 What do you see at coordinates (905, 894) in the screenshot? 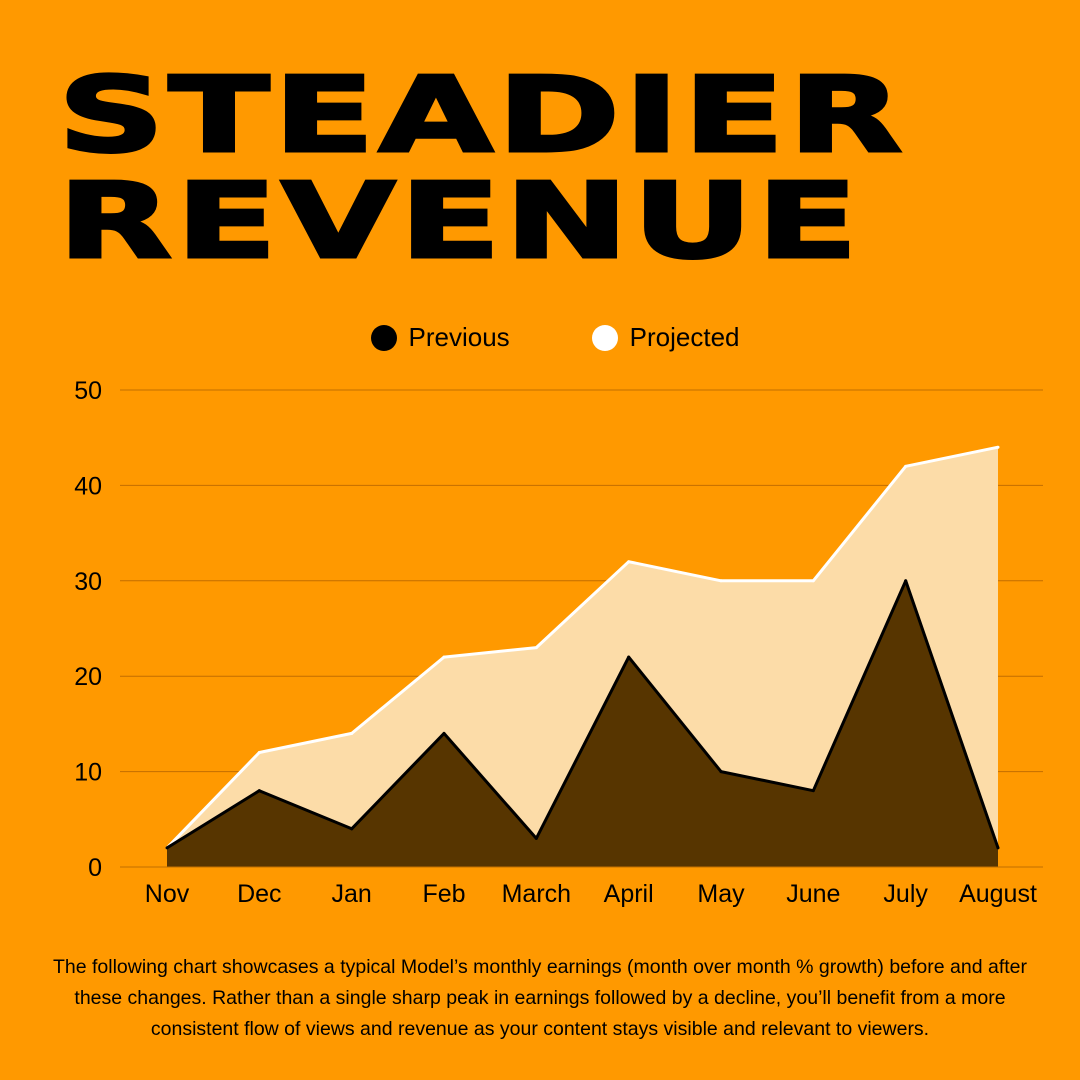
I see `x-tick-label-july: July` at bounding box center [905, 894].